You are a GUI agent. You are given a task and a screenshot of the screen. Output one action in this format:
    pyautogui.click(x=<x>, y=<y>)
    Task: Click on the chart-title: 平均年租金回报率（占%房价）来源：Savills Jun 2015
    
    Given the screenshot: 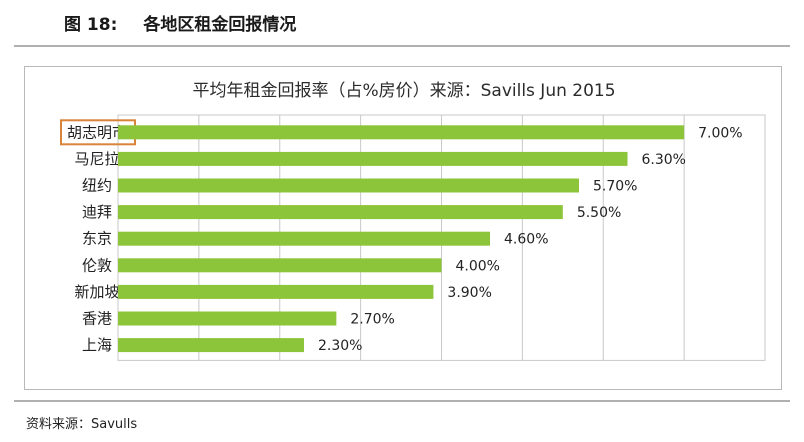 What is the action you would take?
    pyautogui.click(x=404, y=91)
    